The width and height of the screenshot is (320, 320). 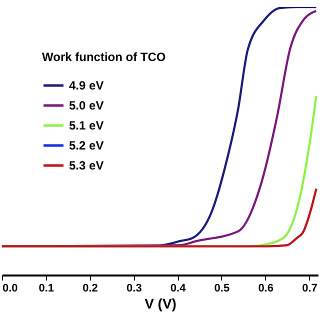 I want to click on legend-label: 5.1 eV, so click(x=86, y=125).